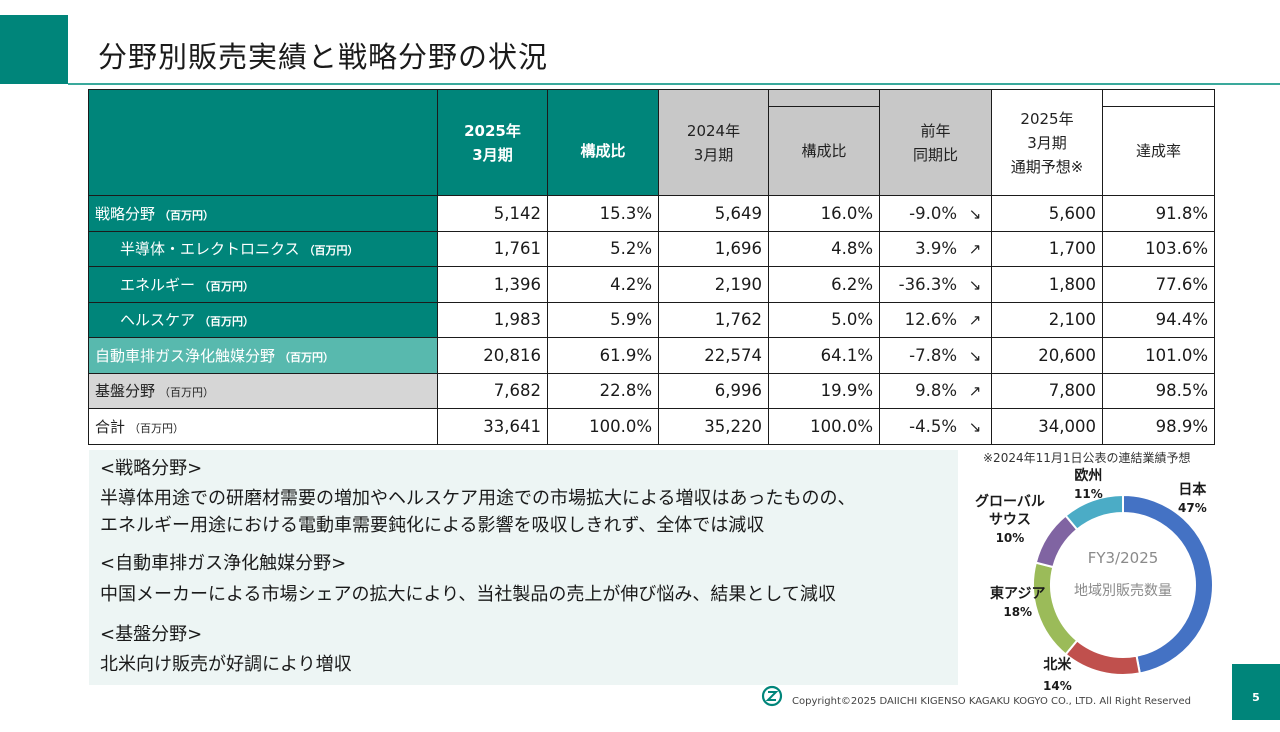 The height and width of the screenshot is (732, 1280). I want to click on cell-fy2024: 22,574, so click(713, 355).